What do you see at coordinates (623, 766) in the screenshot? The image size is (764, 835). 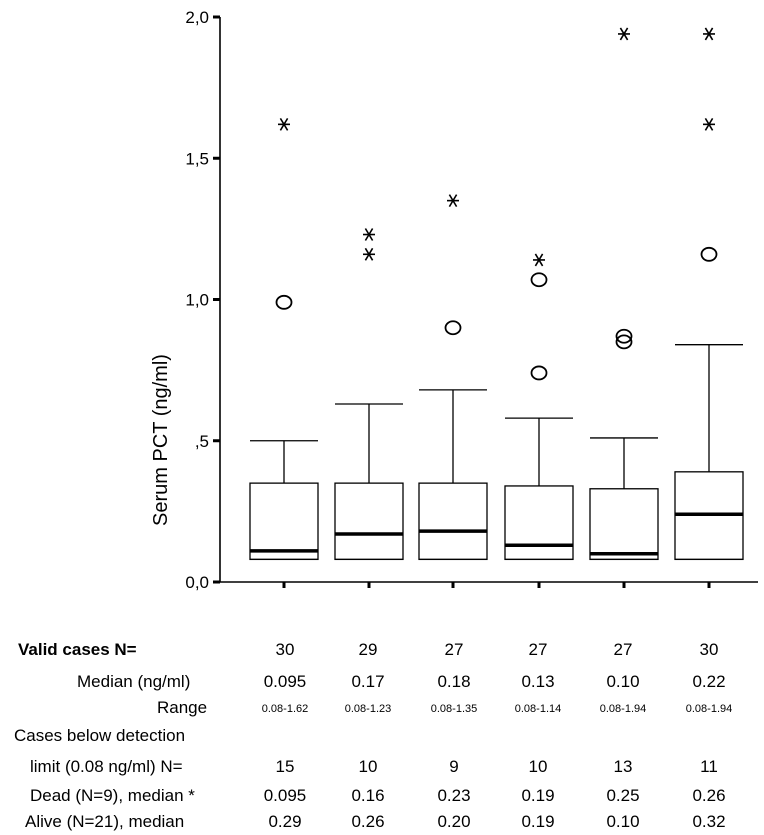 I see `below-detection-cell: 13` at bounding box center [623, 766].